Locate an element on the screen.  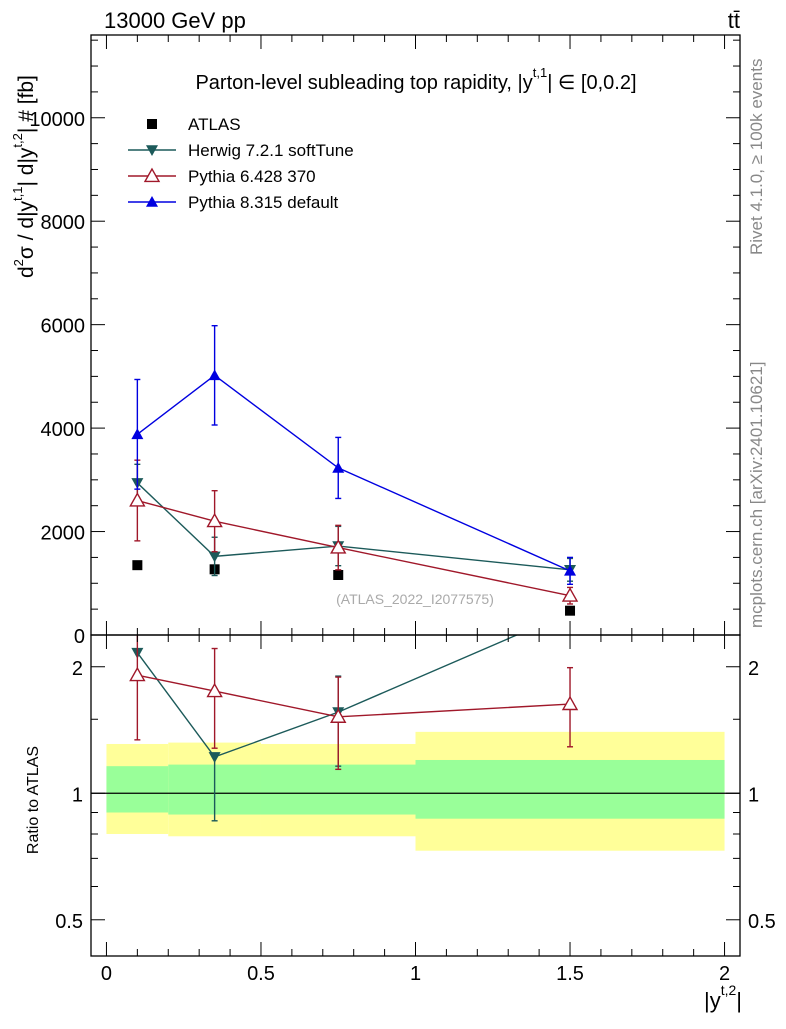
ratio-y-tick-label-right: 1 is located at coordinates (753, 795).